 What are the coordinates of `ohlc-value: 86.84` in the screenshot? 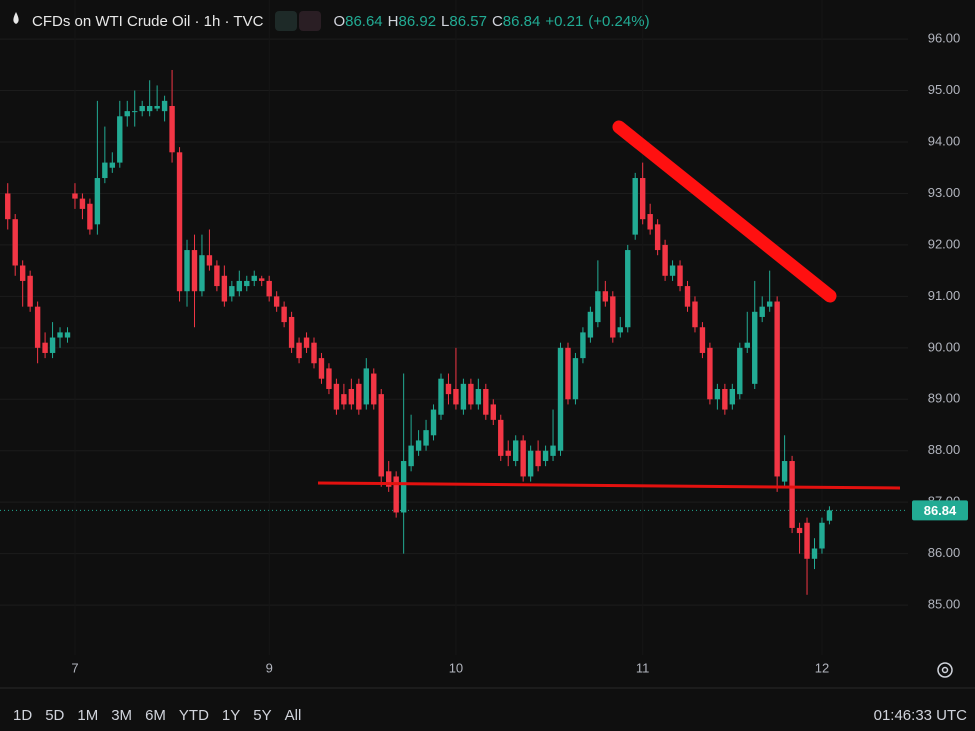 It's located at (521, 21).